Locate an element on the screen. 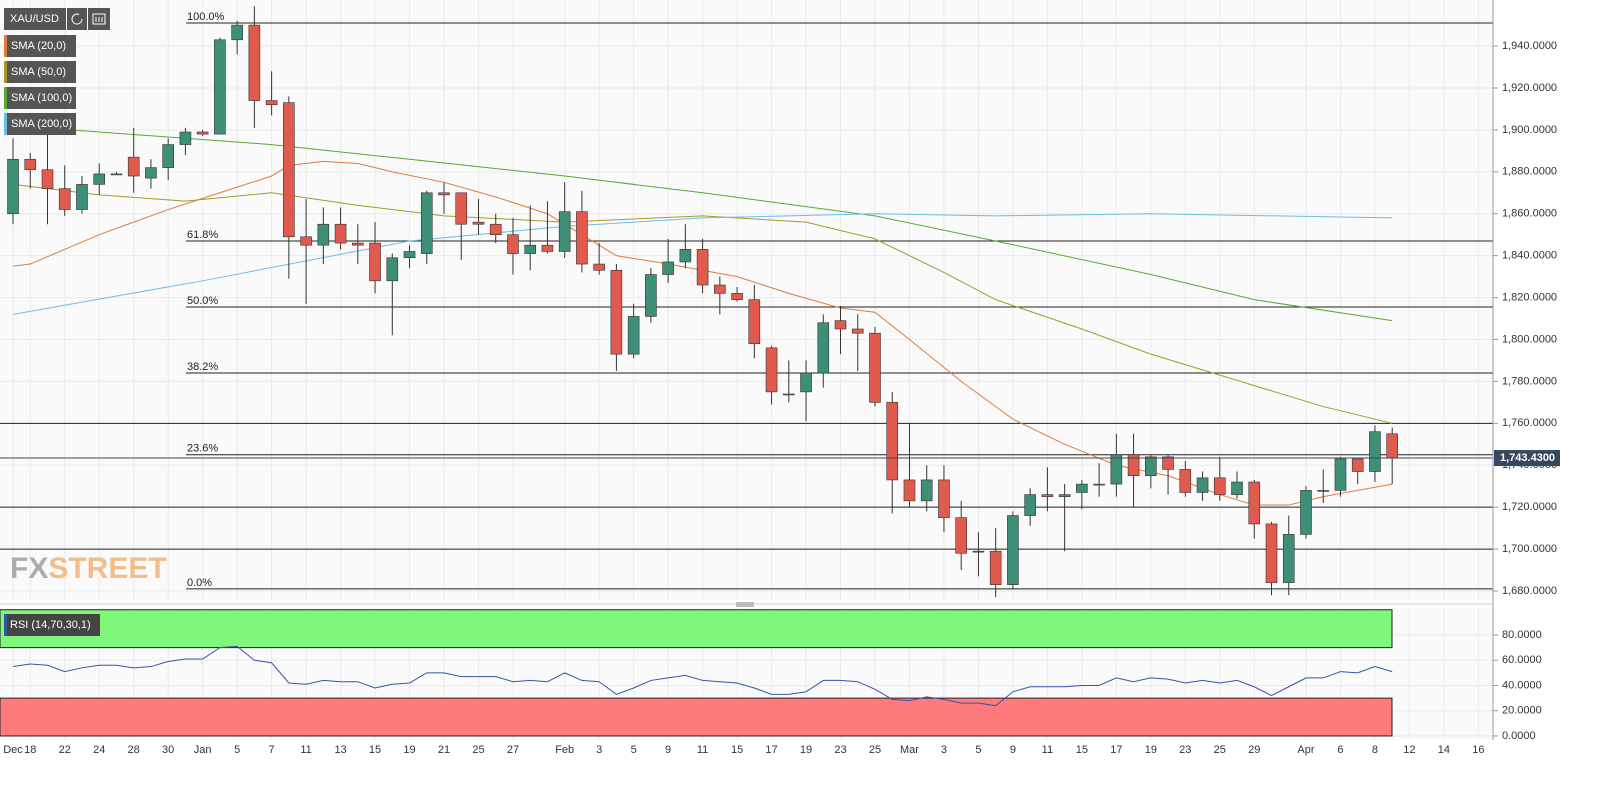 This screenshot has height=796, width=1620. x-tick-label: 27 is located at coordinates (513, 750).